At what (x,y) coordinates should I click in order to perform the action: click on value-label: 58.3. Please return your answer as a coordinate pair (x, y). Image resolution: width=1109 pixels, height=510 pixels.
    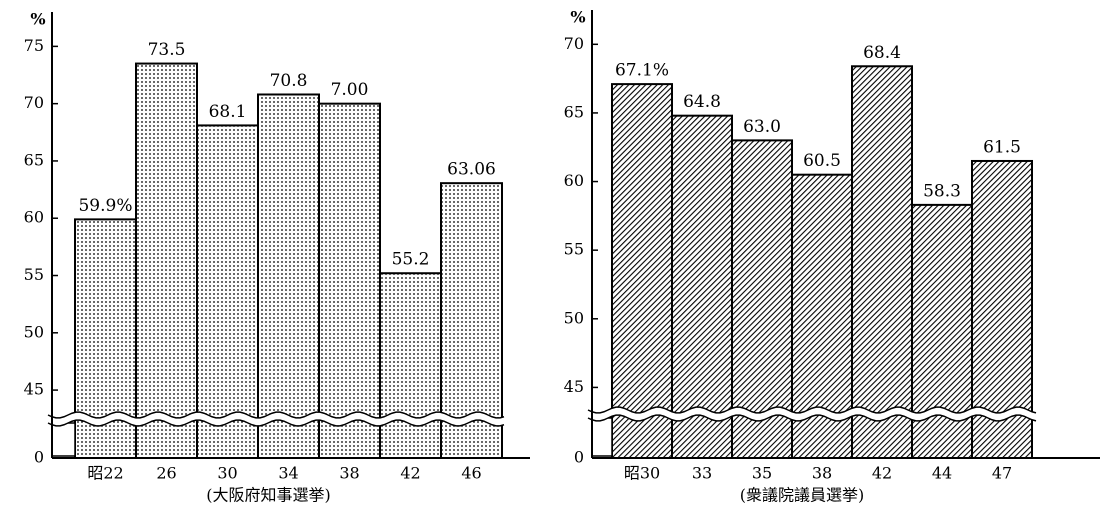
    Looking at the image, I should click on (942, 191).